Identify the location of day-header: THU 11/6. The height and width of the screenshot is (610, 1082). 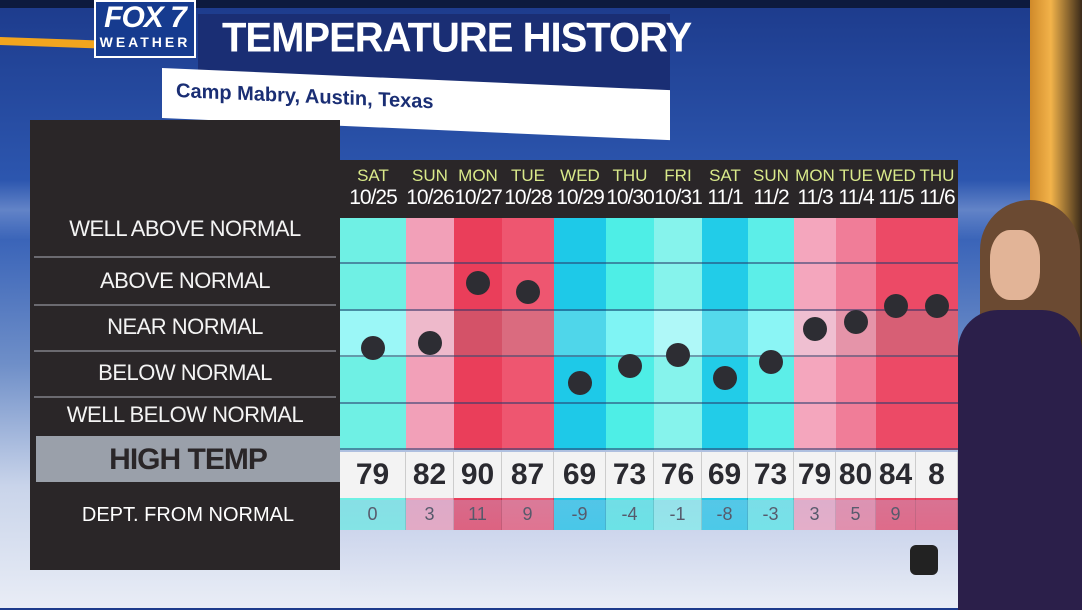
(937, 189).